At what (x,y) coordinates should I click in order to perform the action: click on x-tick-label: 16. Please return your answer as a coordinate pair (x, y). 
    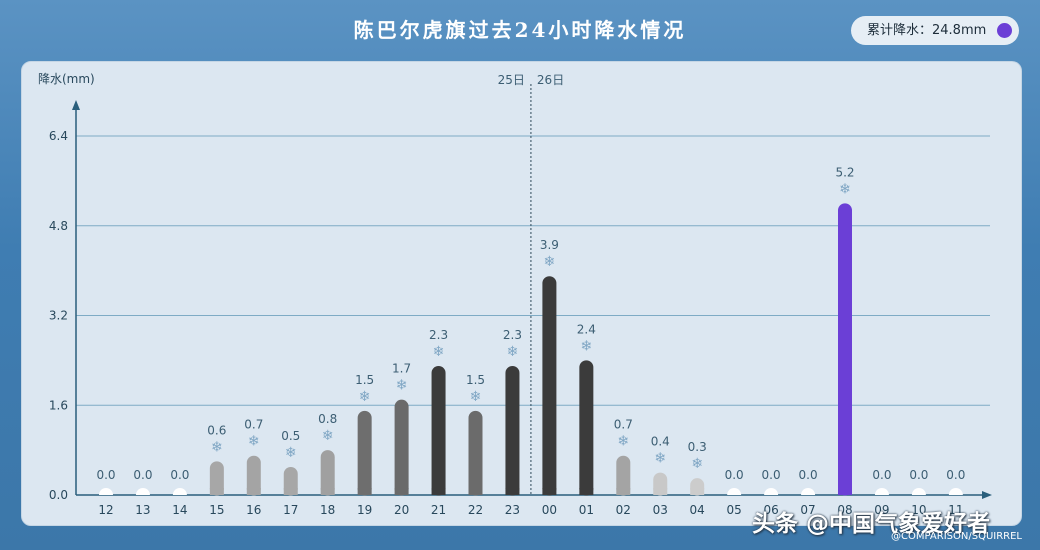
    Looking at the image, I should click on (253, 510).